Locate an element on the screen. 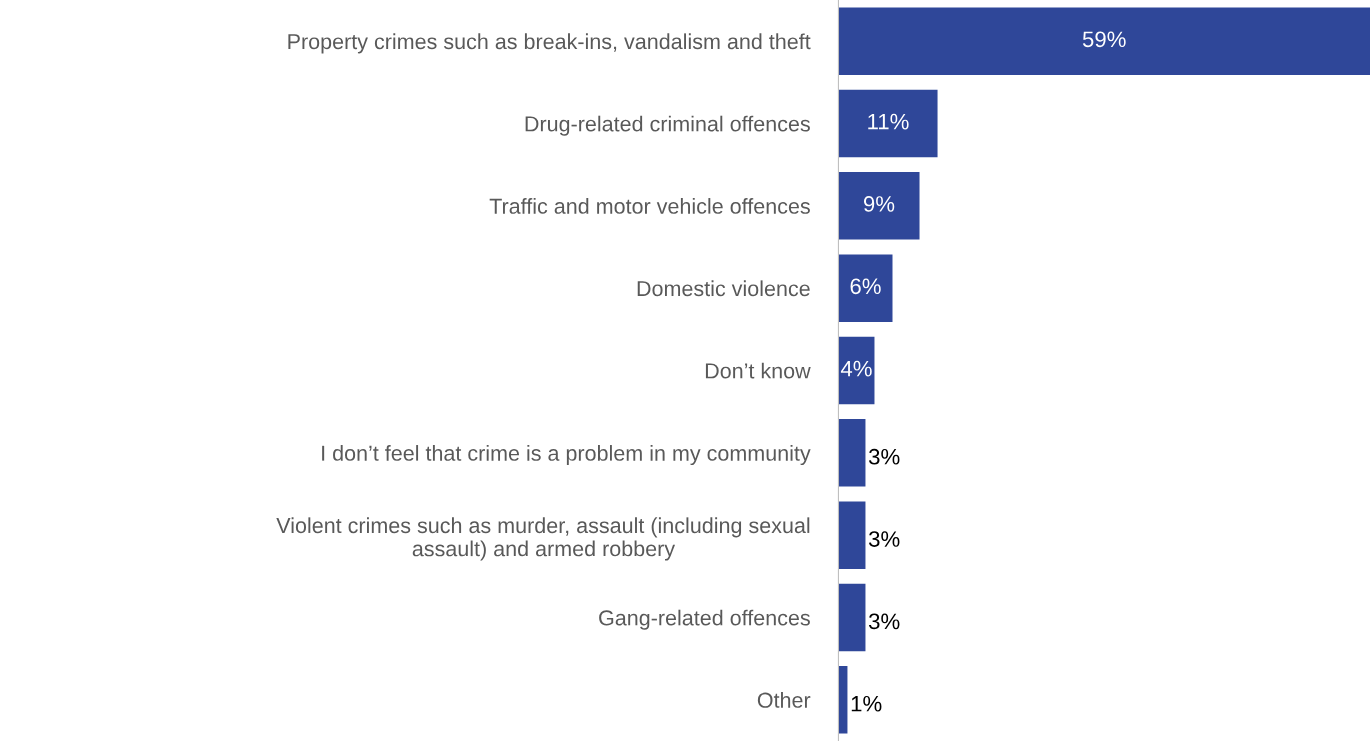 Image resolution: width=1370 pixels, height=741 pixels. y-tick-label: Property crimes such as break-ins, vandalism and theft is located at coordinates (549, 43).